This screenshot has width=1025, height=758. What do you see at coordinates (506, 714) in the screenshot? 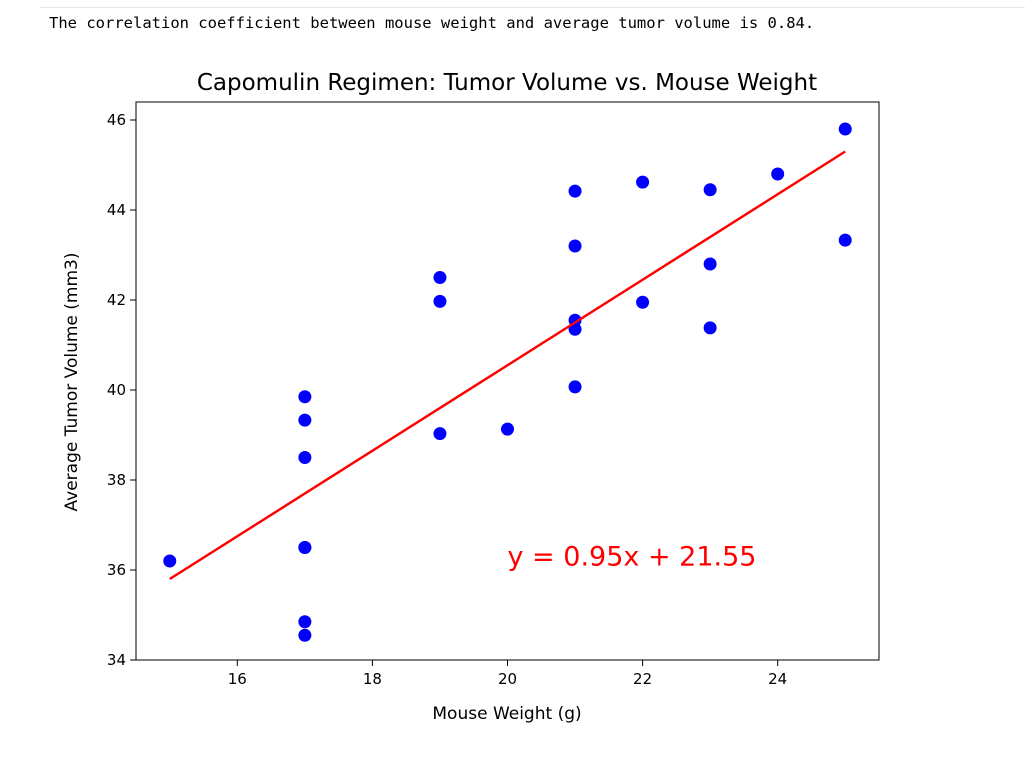
I see `x-axis-label: Mouse Weight (g)` at bounding box center [506, 714].